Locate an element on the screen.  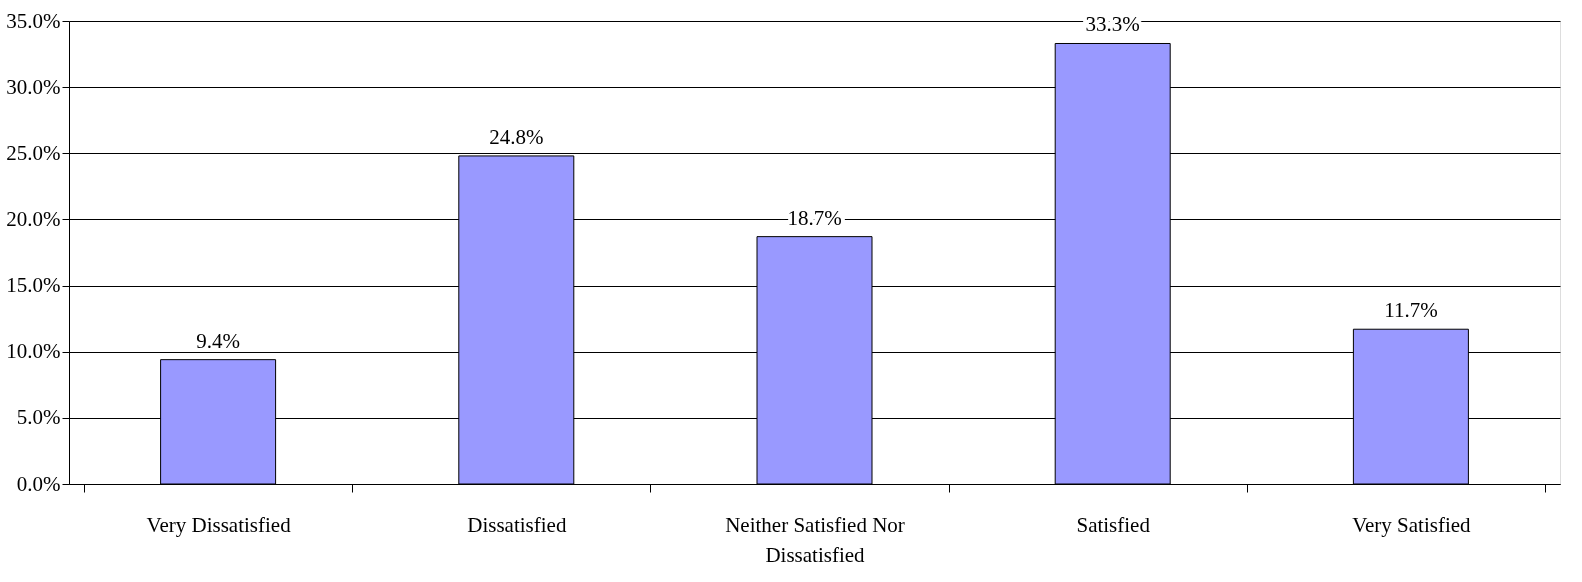
y-tick-label: 30.0% is located at coordinates (33, 86).